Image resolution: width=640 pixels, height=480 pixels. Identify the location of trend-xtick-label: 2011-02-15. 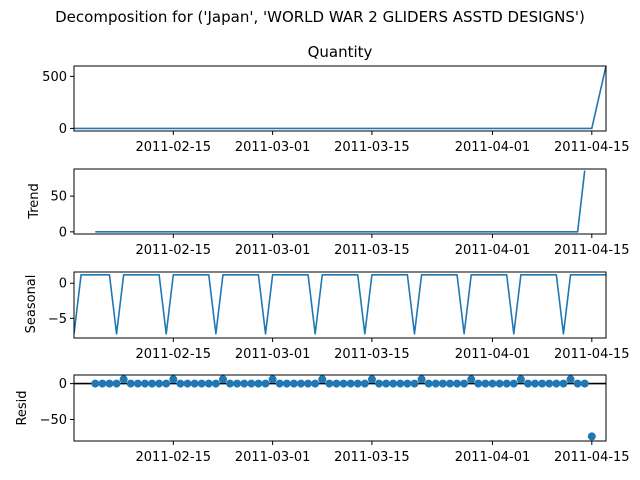
(174, 250).